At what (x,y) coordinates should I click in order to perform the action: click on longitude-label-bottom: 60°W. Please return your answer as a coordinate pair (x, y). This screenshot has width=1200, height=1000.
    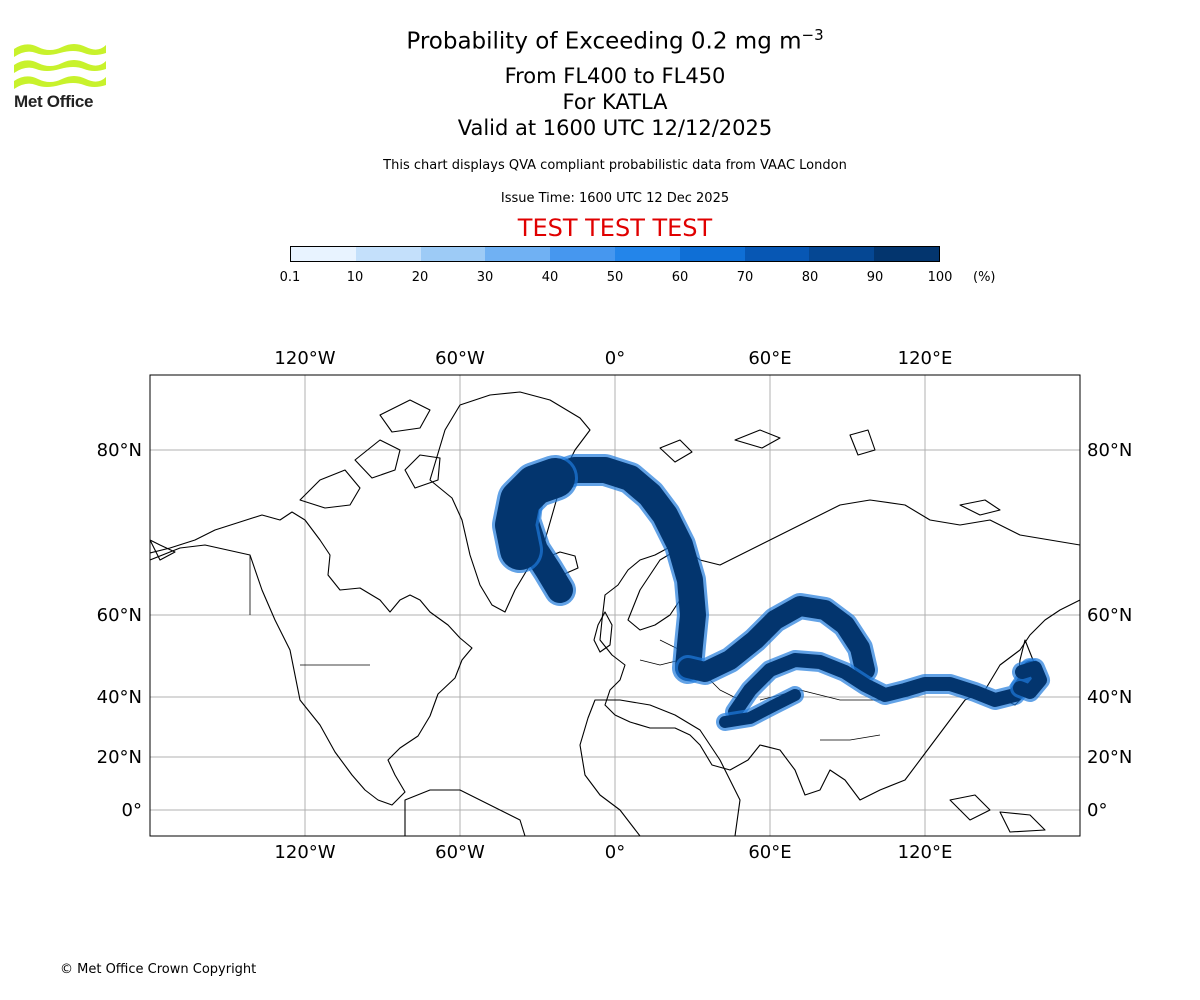
    Looking at the image, I should click on (460, 852).